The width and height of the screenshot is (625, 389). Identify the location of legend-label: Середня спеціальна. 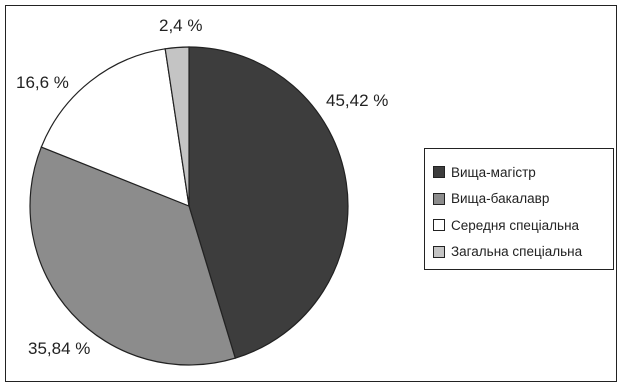
(515, 225).